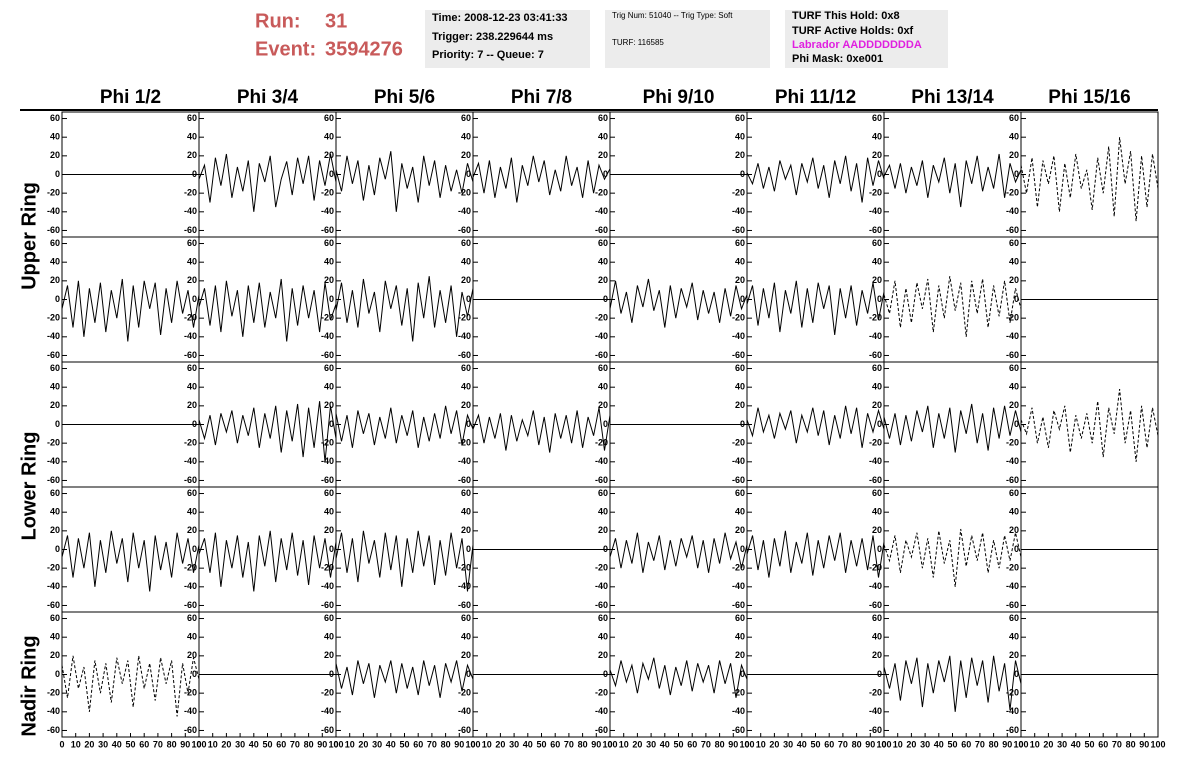  I want to click on info-box, so click(507, 39).